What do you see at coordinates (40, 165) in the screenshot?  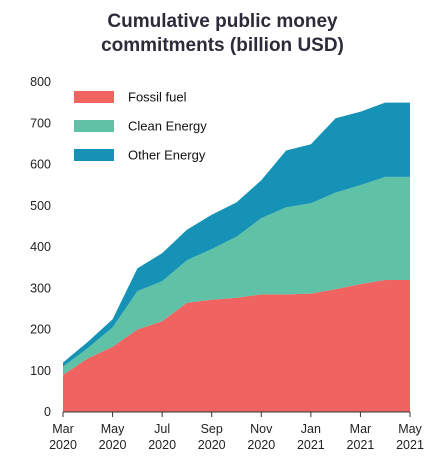 I see `y-tick-label-600: 600` at bounding box center [40, 165].